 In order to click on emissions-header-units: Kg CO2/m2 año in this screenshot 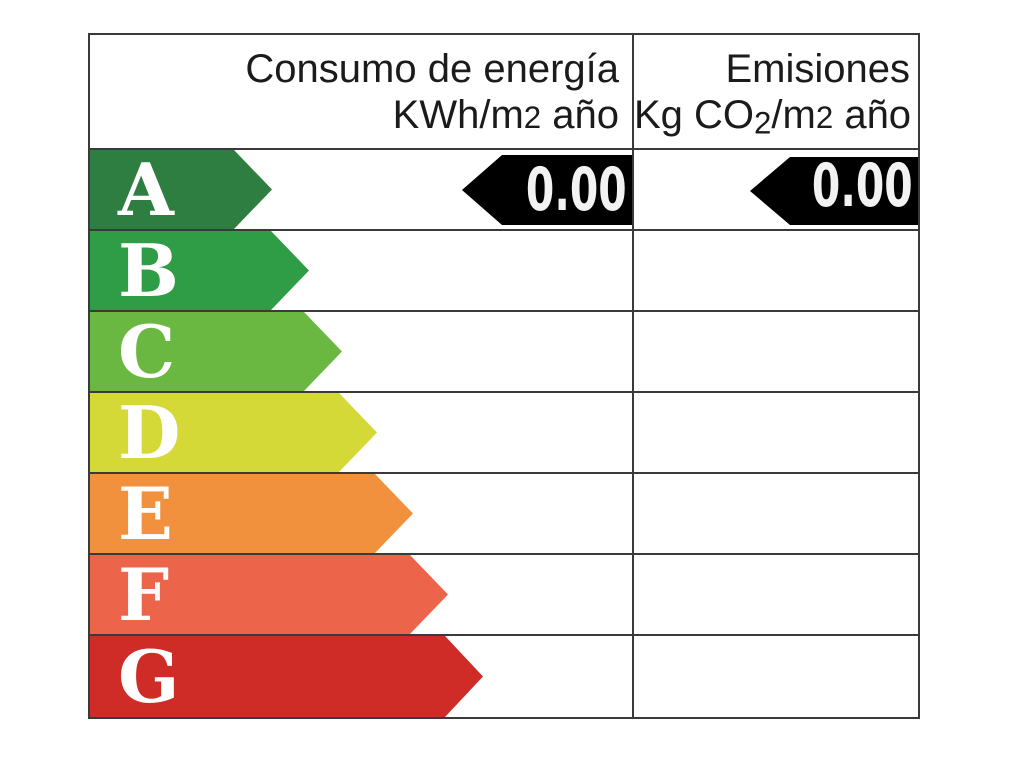, I will do `click(773, 119)`.